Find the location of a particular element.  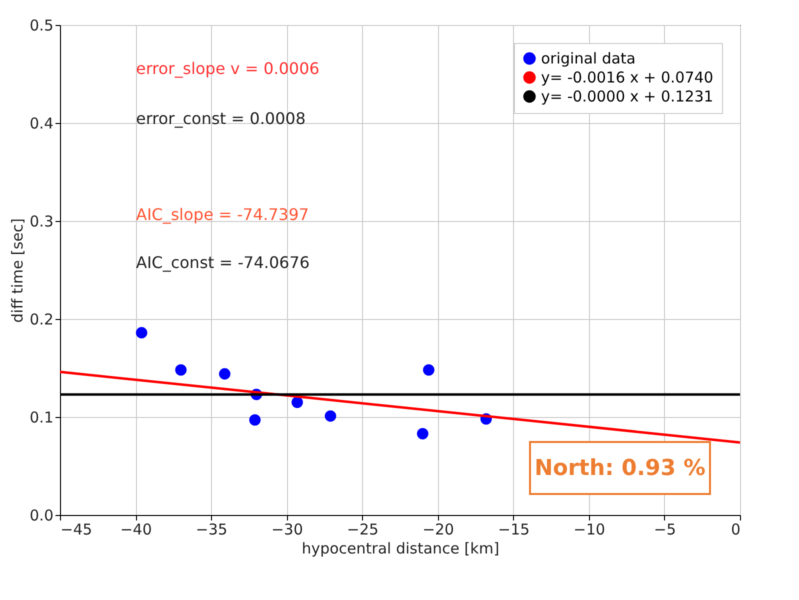

x-tick-label: −40 is located at coordinates (136, 529).